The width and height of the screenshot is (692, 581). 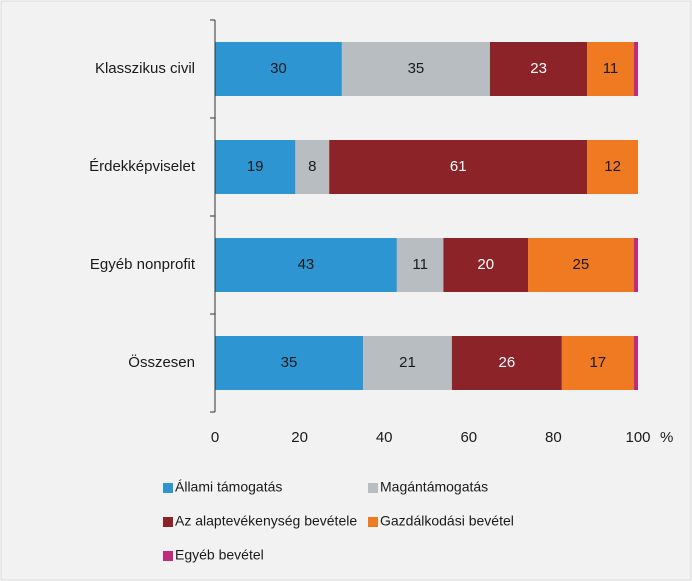 I want to click on x-tick-label: 0, so click(x=215, y=437).